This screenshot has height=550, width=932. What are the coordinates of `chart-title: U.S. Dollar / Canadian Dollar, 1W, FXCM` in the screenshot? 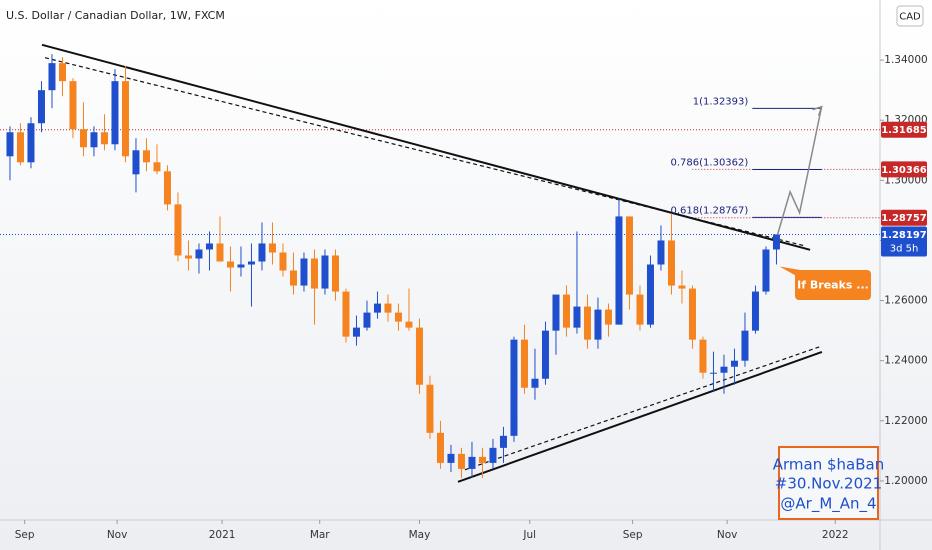 It's located at (115, 15).